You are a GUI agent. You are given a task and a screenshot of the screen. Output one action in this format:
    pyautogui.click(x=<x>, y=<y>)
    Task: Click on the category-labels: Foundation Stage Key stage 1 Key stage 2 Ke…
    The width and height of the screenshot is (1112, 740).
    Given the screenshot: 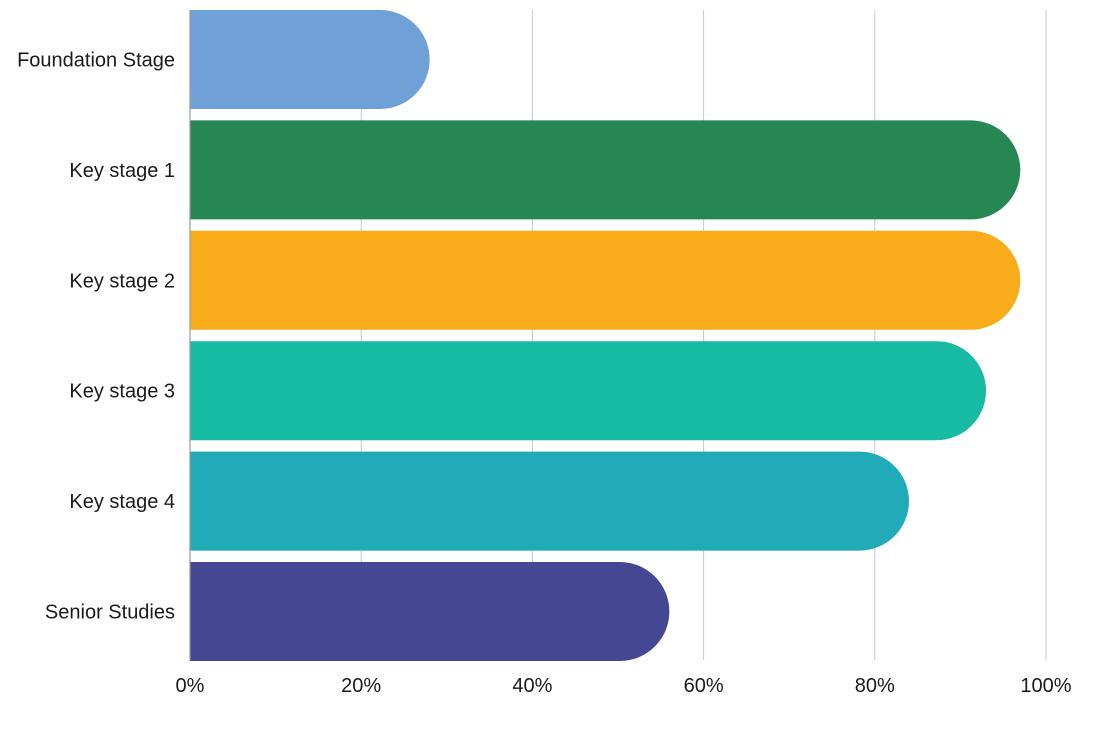 What is the action you would take?
    pyautogui.click(x=96, y=337)
    